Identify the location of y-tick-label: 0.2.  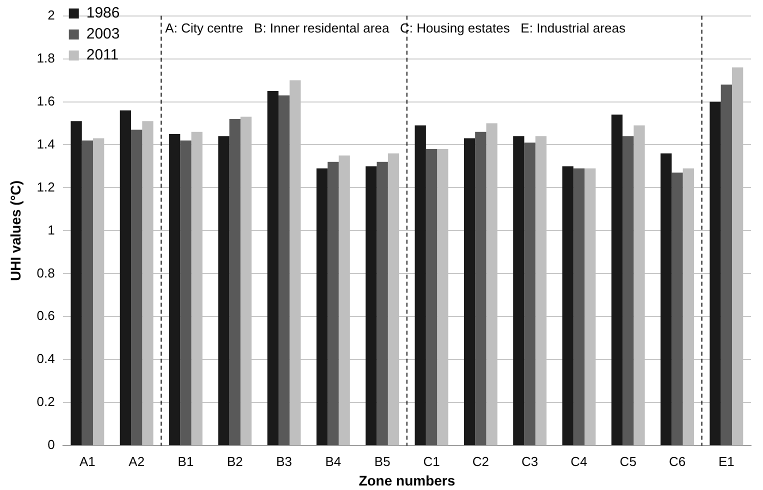
(45, 402).